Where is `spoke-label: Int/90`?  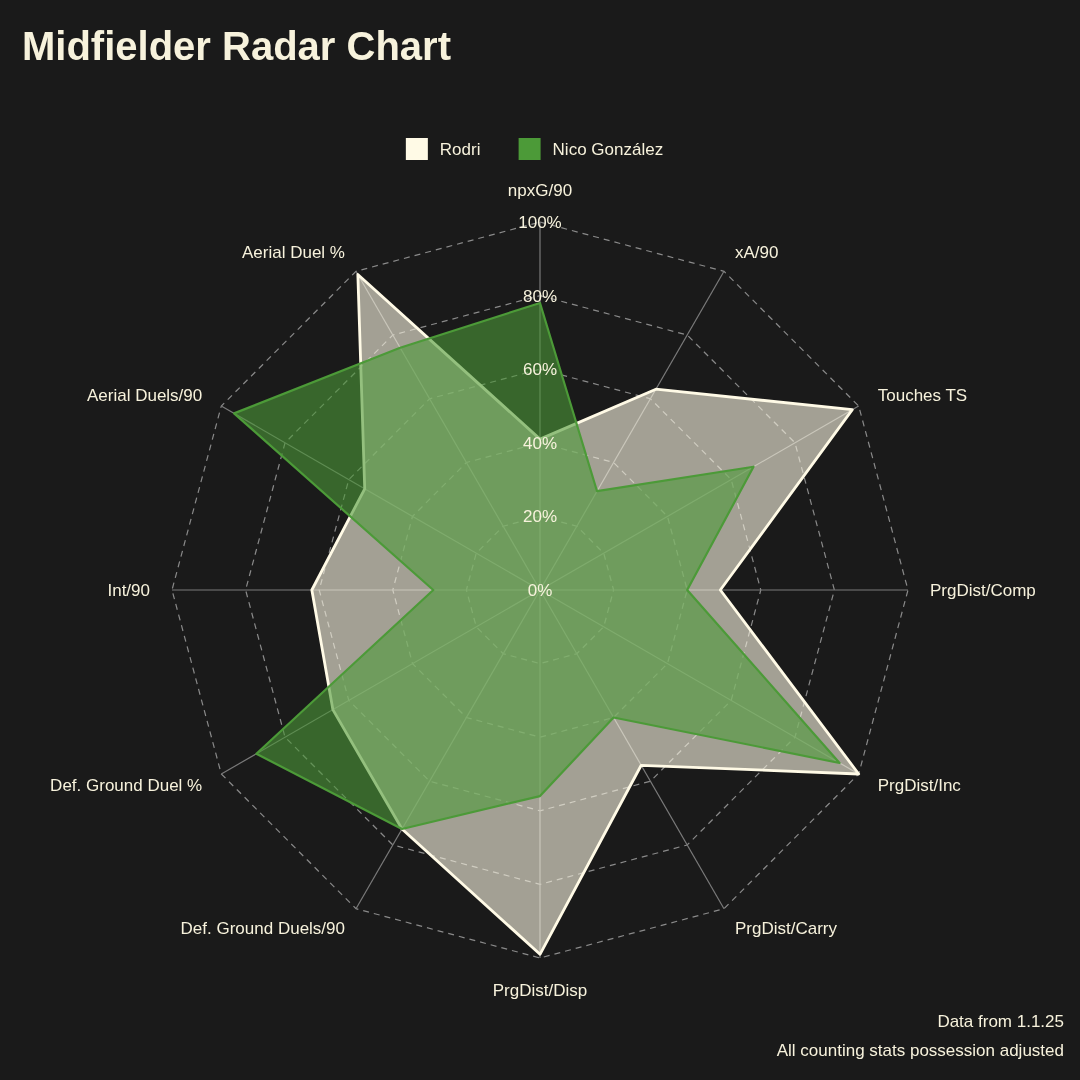
spoke-label: Int/90 is located at coordinates (128, 590).